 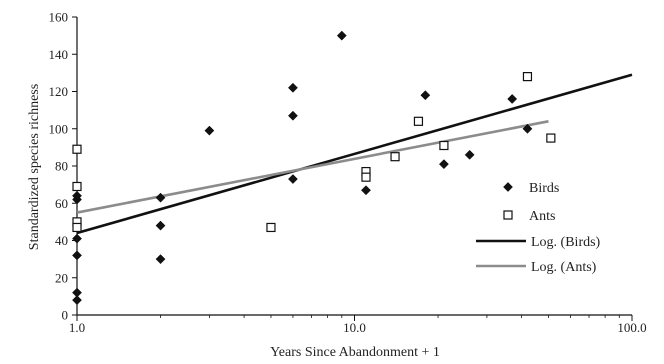 What do you see at coordinates (65, 315) in the screenshot?
I see `y-tick-label: 0` at bounding box center [65, 315].